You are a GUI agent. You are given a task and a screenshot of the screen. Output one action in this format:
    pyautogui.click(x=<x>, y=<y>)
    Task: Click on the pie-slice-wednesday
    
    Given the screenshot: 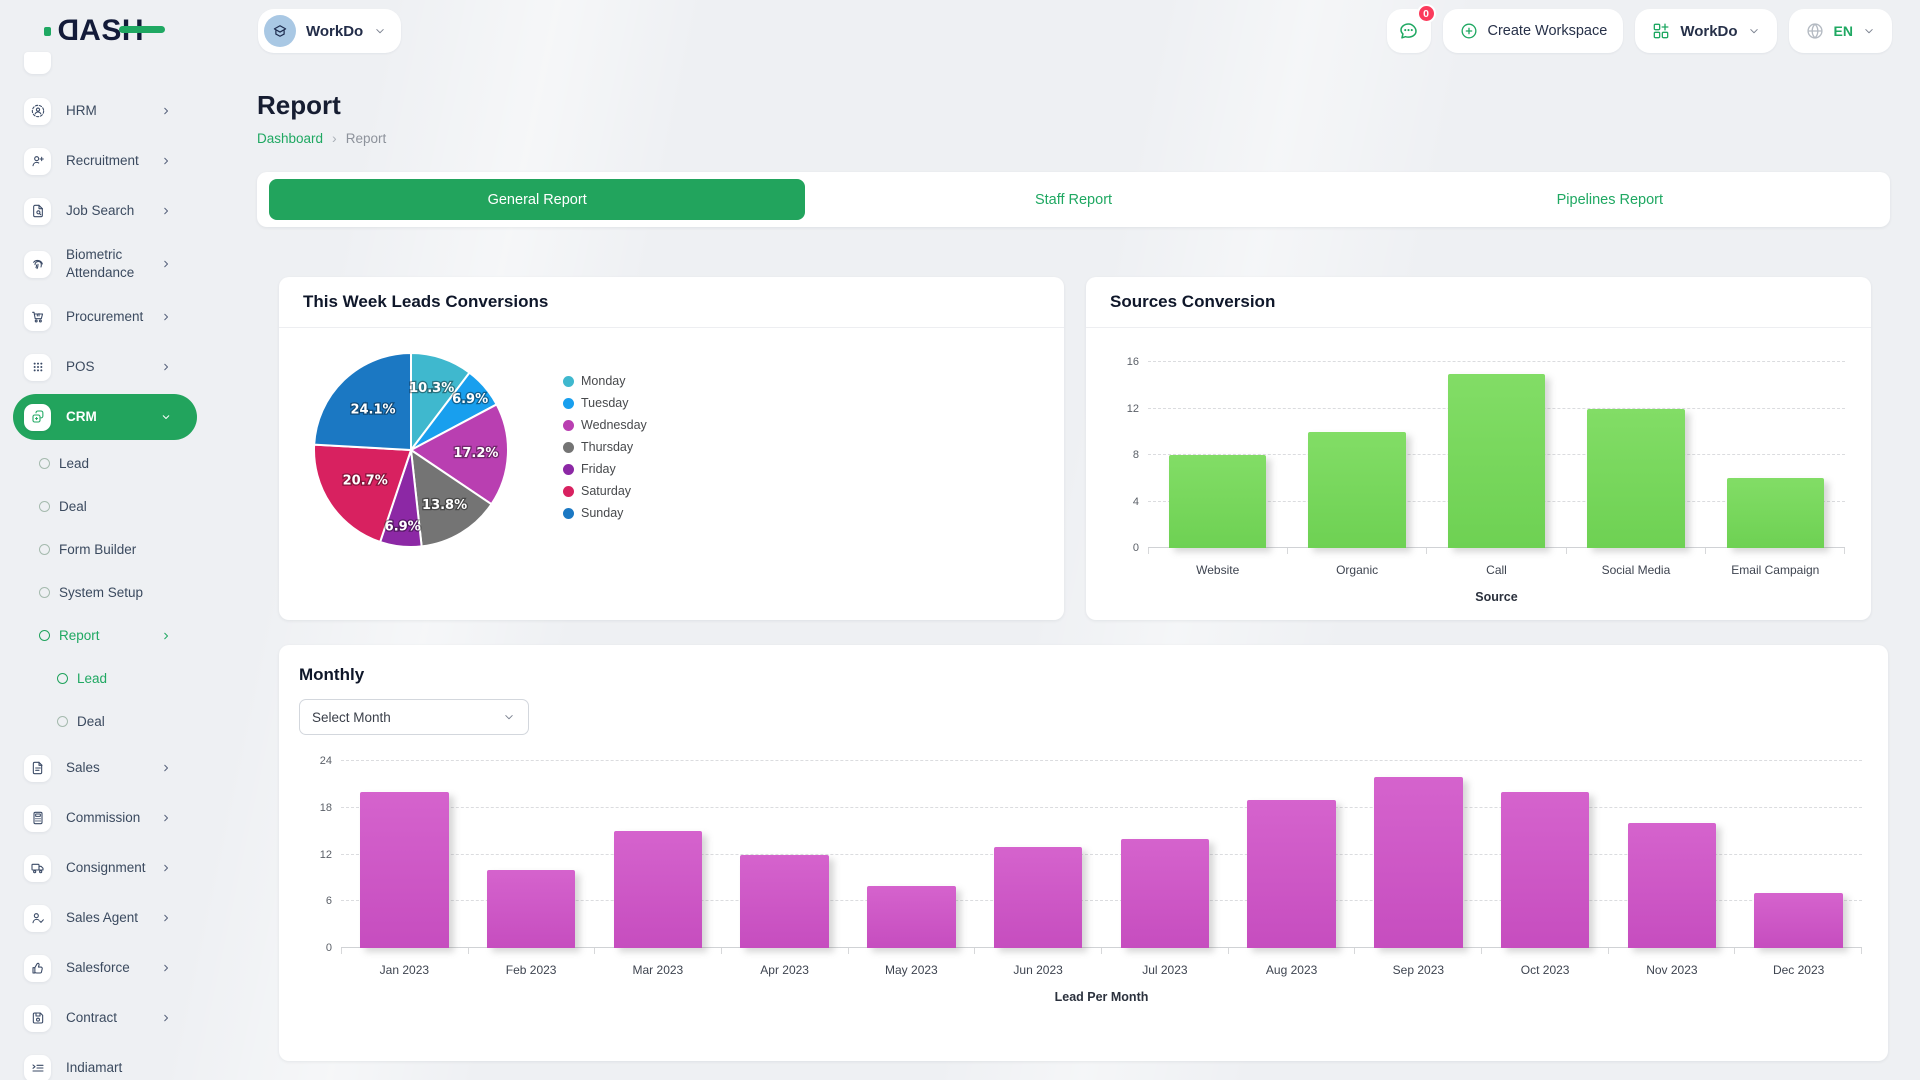 What is the action you would take?
    pyautogui.click(x=459, y=454)
    